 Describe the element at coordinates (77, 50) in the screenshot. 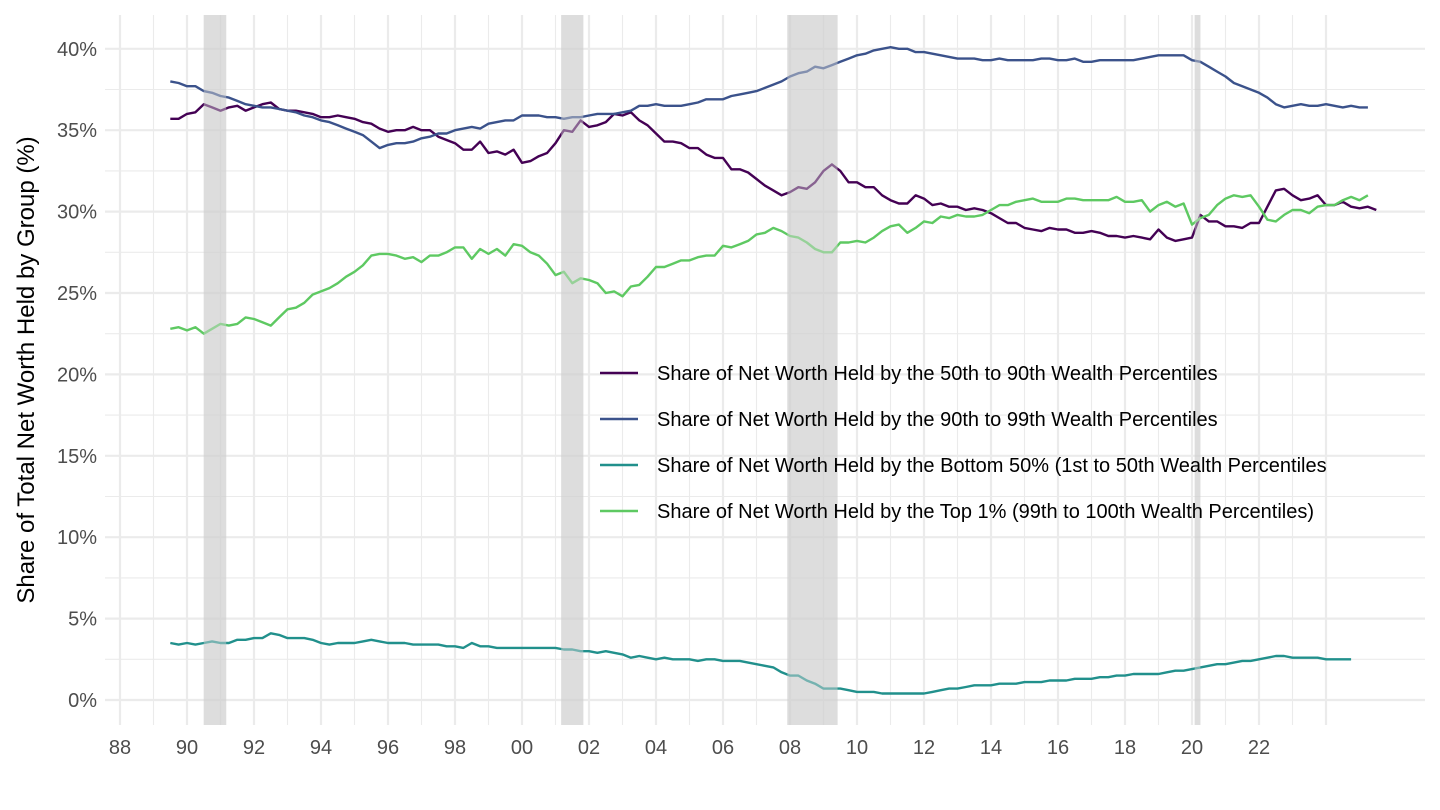

I see `y-tick-label: 40%` at that location.